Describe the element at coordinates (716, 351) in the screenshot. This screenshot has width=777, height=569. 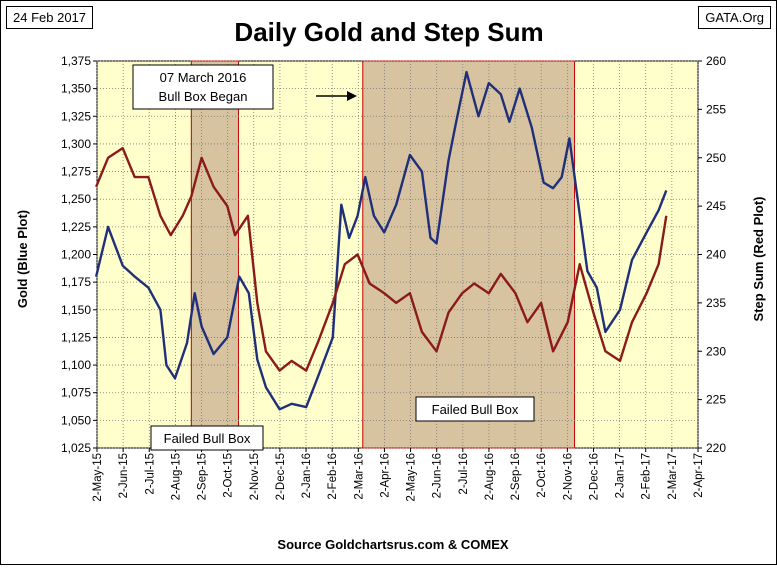
I see `y2-tick-label-2: 230` at that location.